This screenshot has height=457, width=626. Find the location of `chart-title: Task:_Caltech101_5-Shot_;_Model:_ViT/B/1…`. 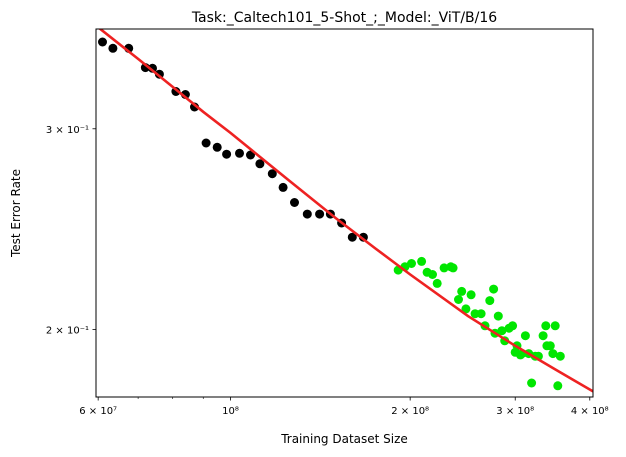

chart-title: Task:_Caltech101_5-Shot_;_Model:_ViT/B/1… is located at coordinates (344, 18).